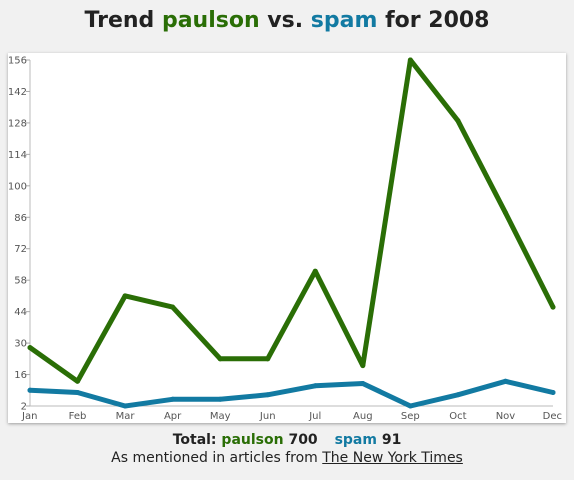 The width and height of the screenshot is (574, 480). Describe the element at coordinates (194, 440) in the screenshot. I see `total-label: Total:` at that location.